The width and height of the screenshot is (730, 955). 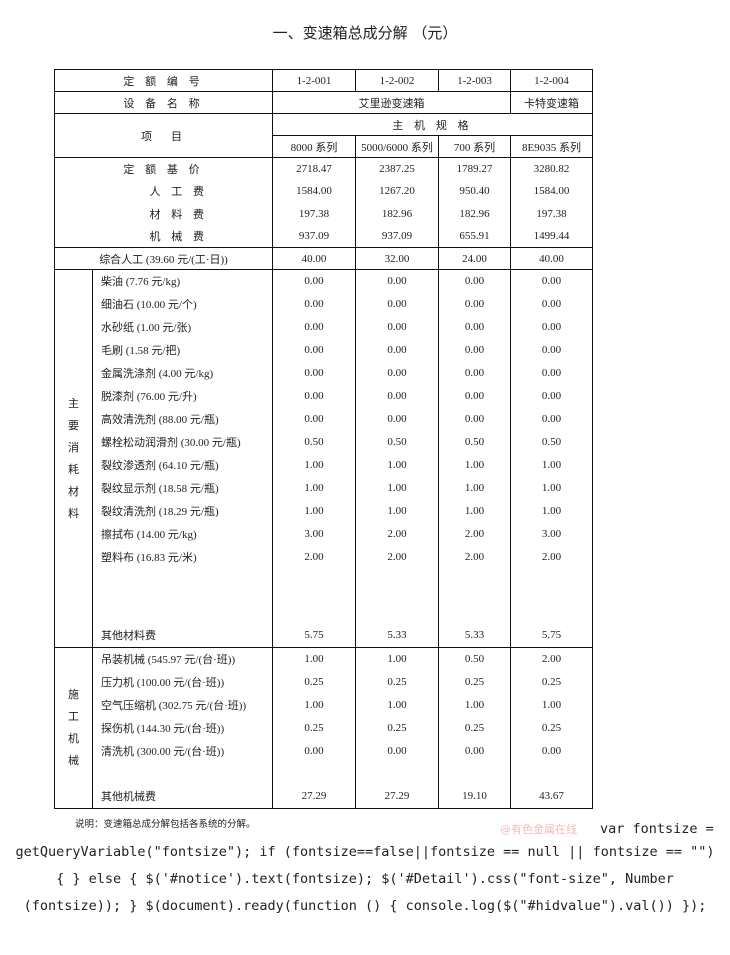 What do you see at coordinates (324, 442) in the screenshot?
I see `material-row: 螺栓松动润滑剂 (30.00 元/瓶) 0.50 0.50 0.50 0.50` at bounding box center [324, 442].